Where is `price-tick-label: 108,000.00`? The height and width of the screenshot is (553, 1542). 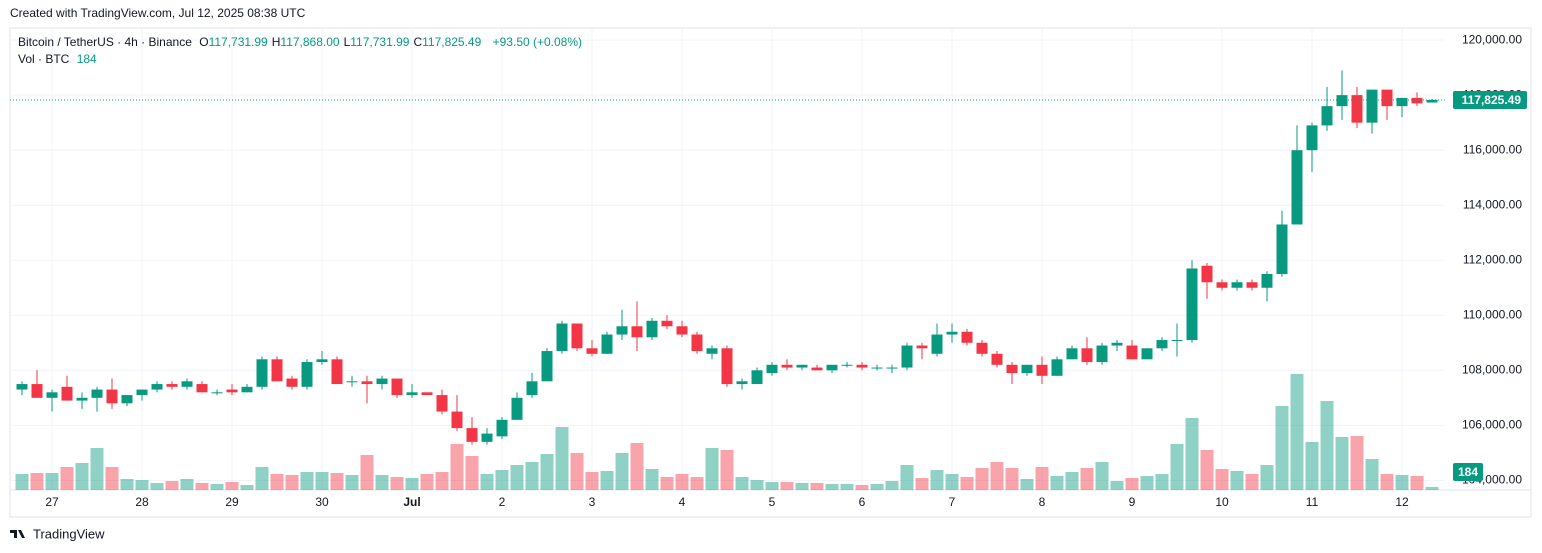 price-tick-label: 108,000.00 is located at coordinates (1492, 369).